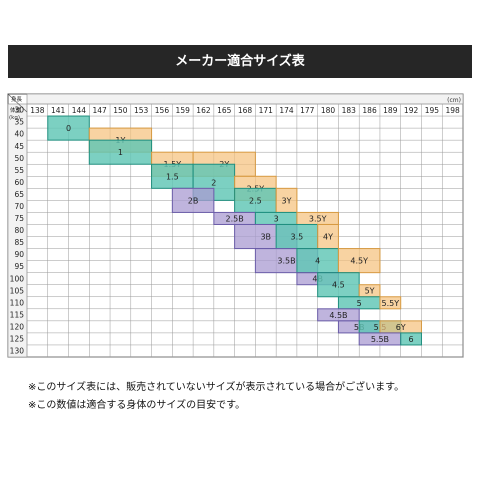 The height and width of the screenshot is (480, 480). Describe the element at coordinates (17, 339) in the screenshot. I see `y-tick-label: 125` at that location.